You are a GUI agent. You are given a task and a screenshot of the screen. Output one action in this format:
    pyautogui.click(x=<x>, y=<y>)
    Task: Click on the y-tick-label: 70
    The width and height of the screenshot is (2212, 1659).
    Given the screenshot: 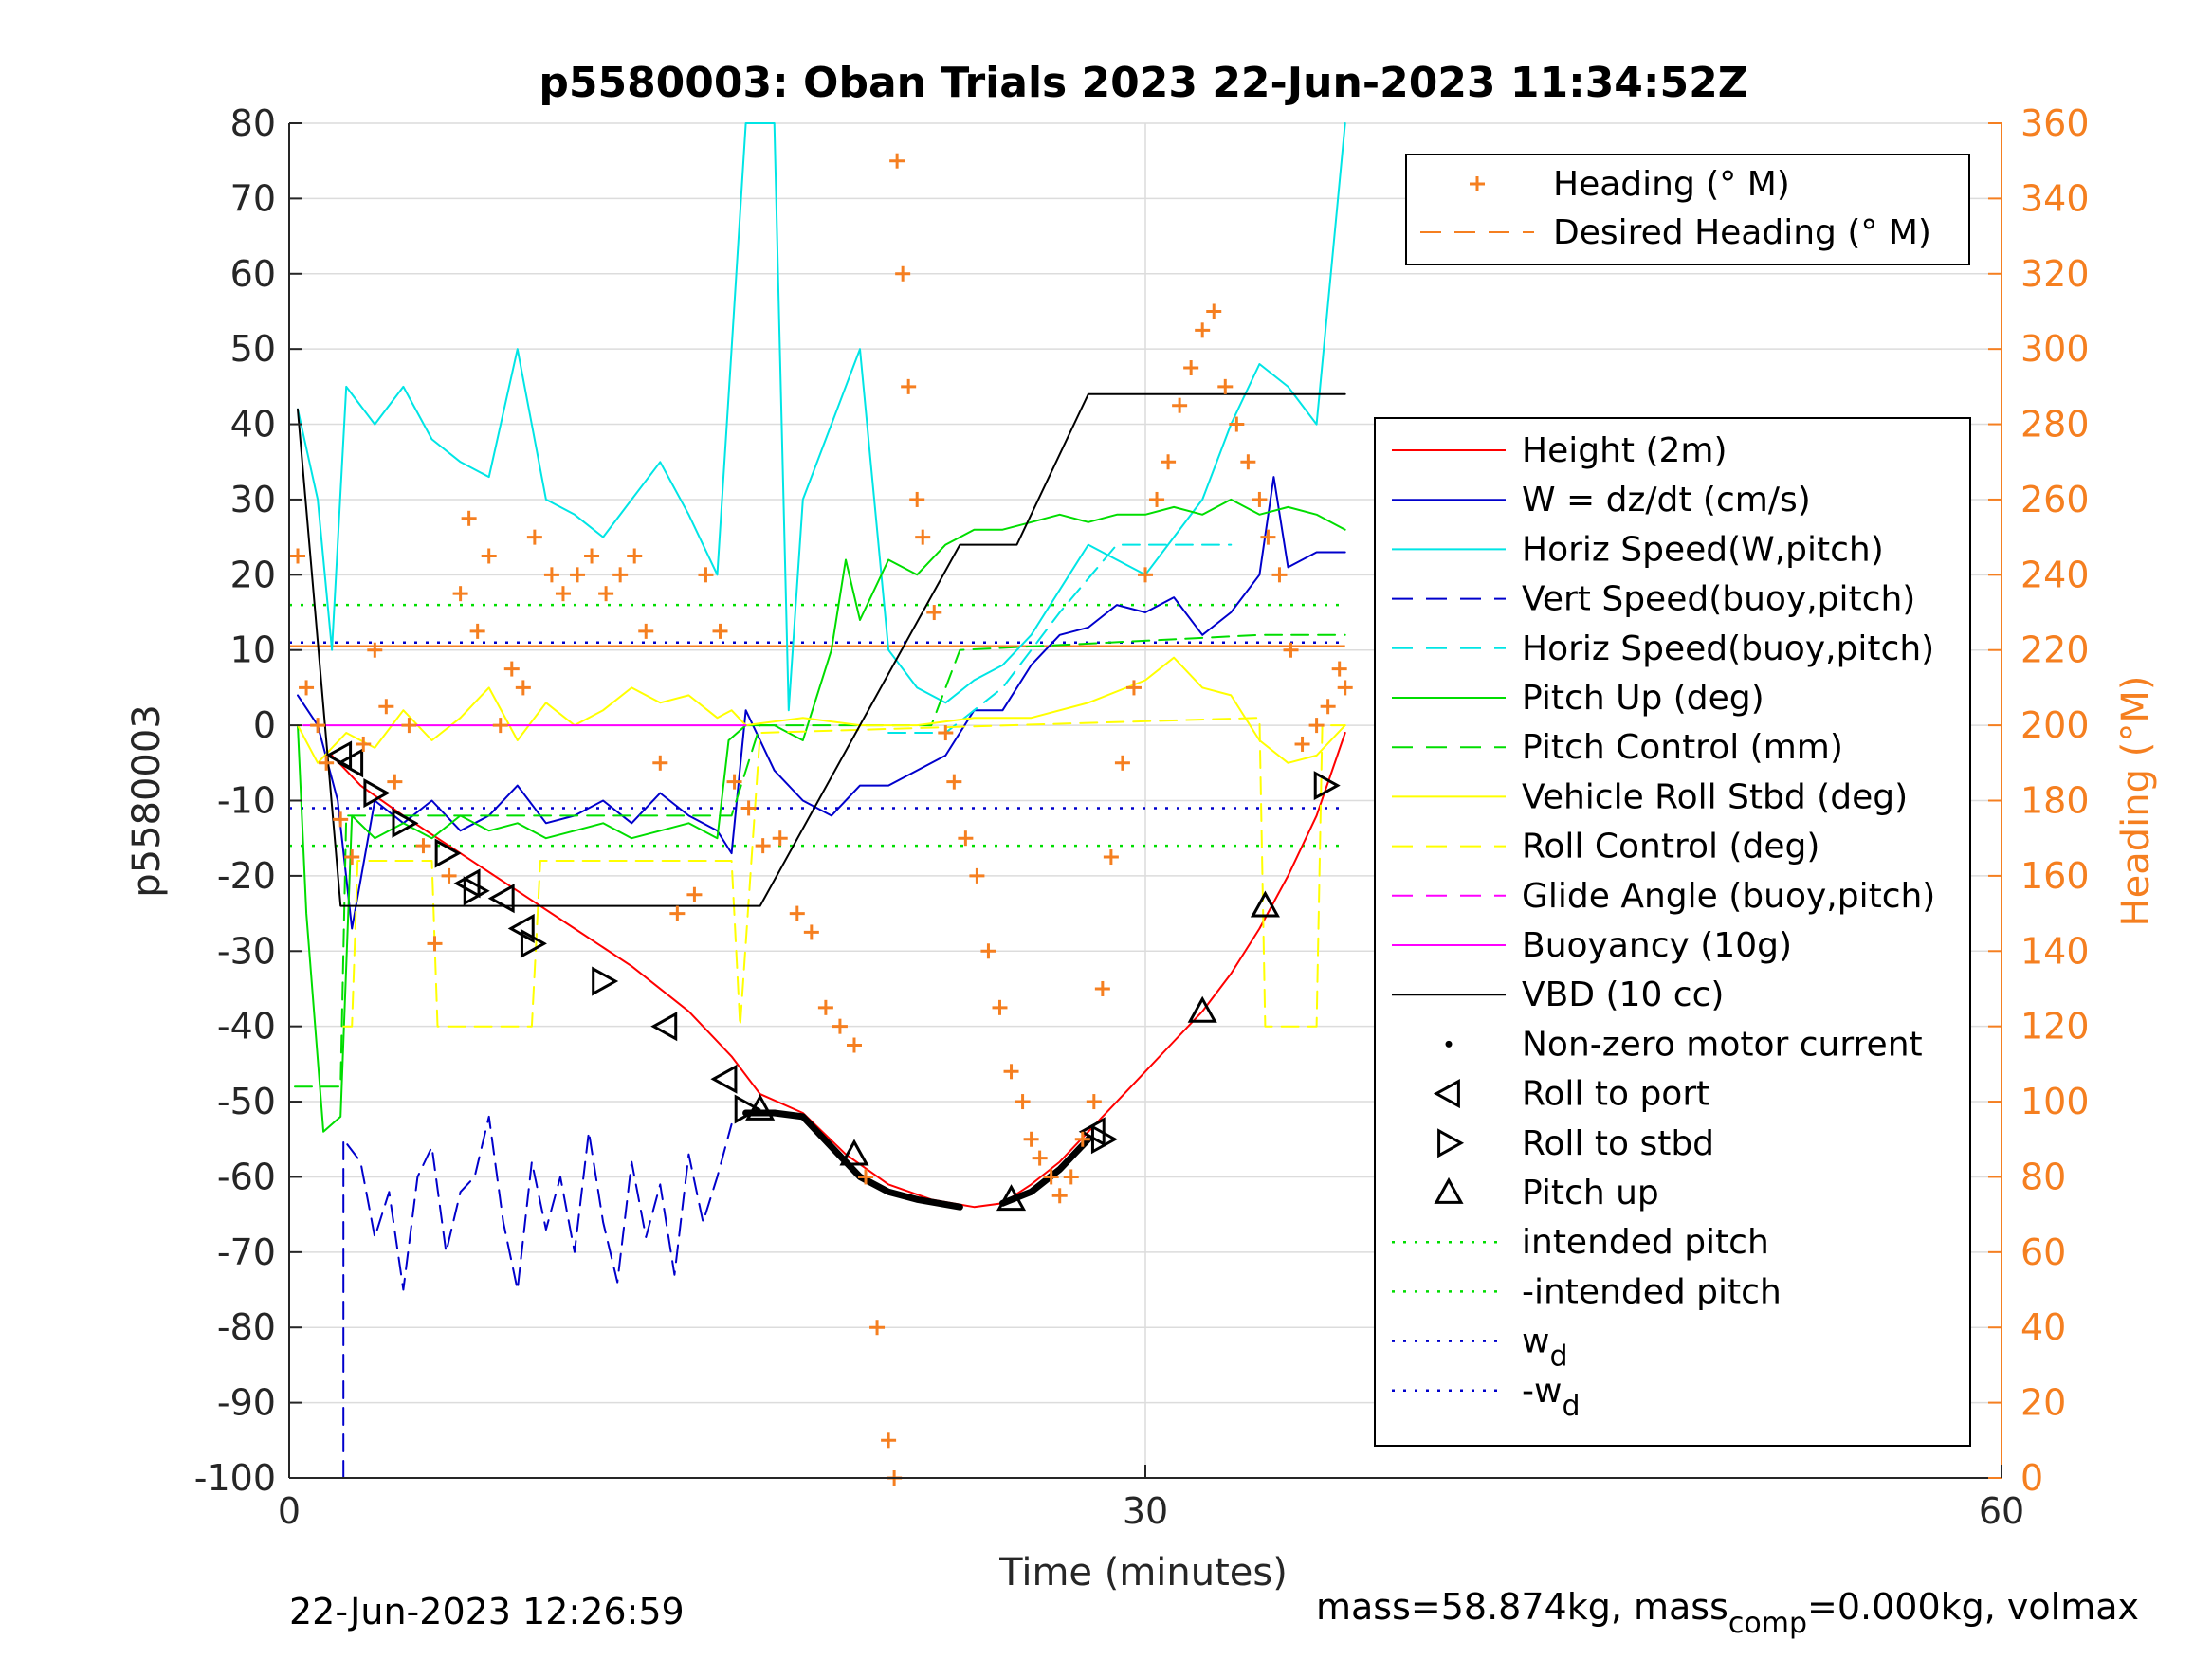 What is the action you would take?
    pyautogui.click(x=253, y=198)
    